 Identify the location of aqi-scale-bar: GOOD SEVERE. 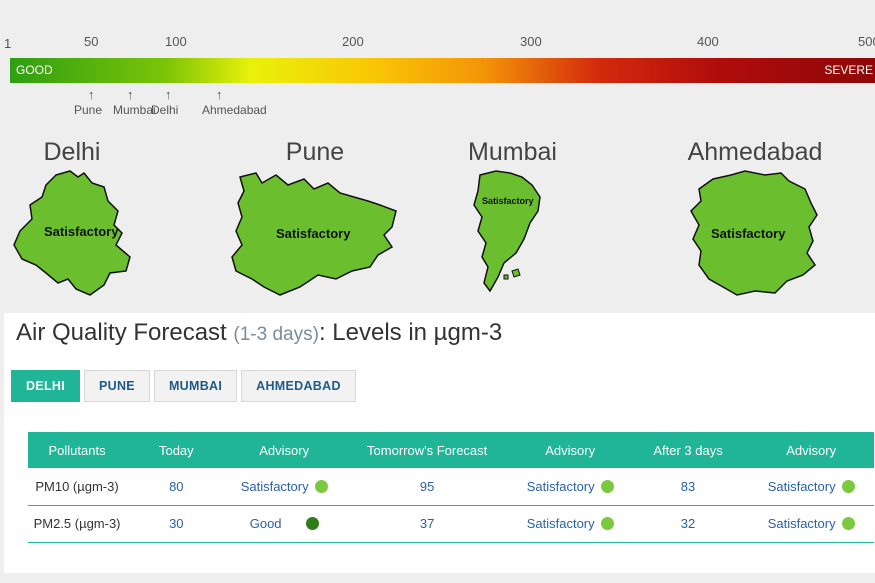
(442, 70).